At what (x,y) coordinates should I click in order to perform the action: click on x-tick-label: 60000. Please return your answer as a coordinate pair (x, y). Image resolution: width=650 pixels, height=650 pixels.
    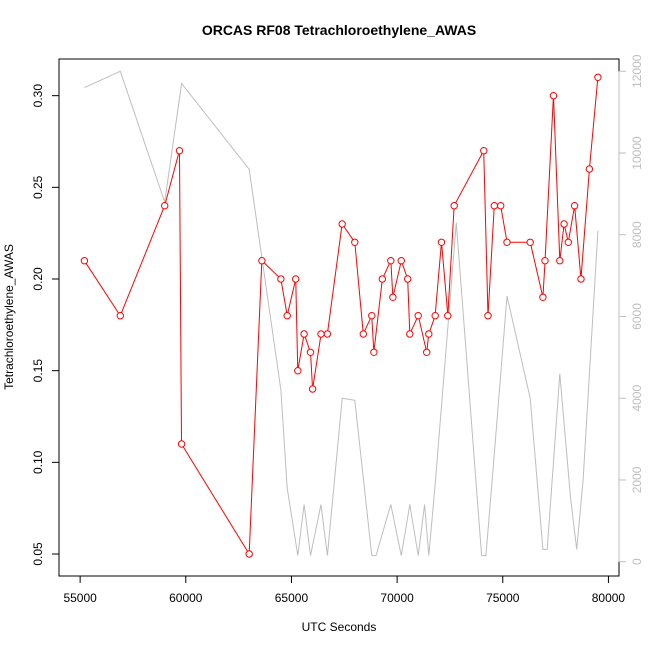
    Looking at the image, I should click on (186, 598).